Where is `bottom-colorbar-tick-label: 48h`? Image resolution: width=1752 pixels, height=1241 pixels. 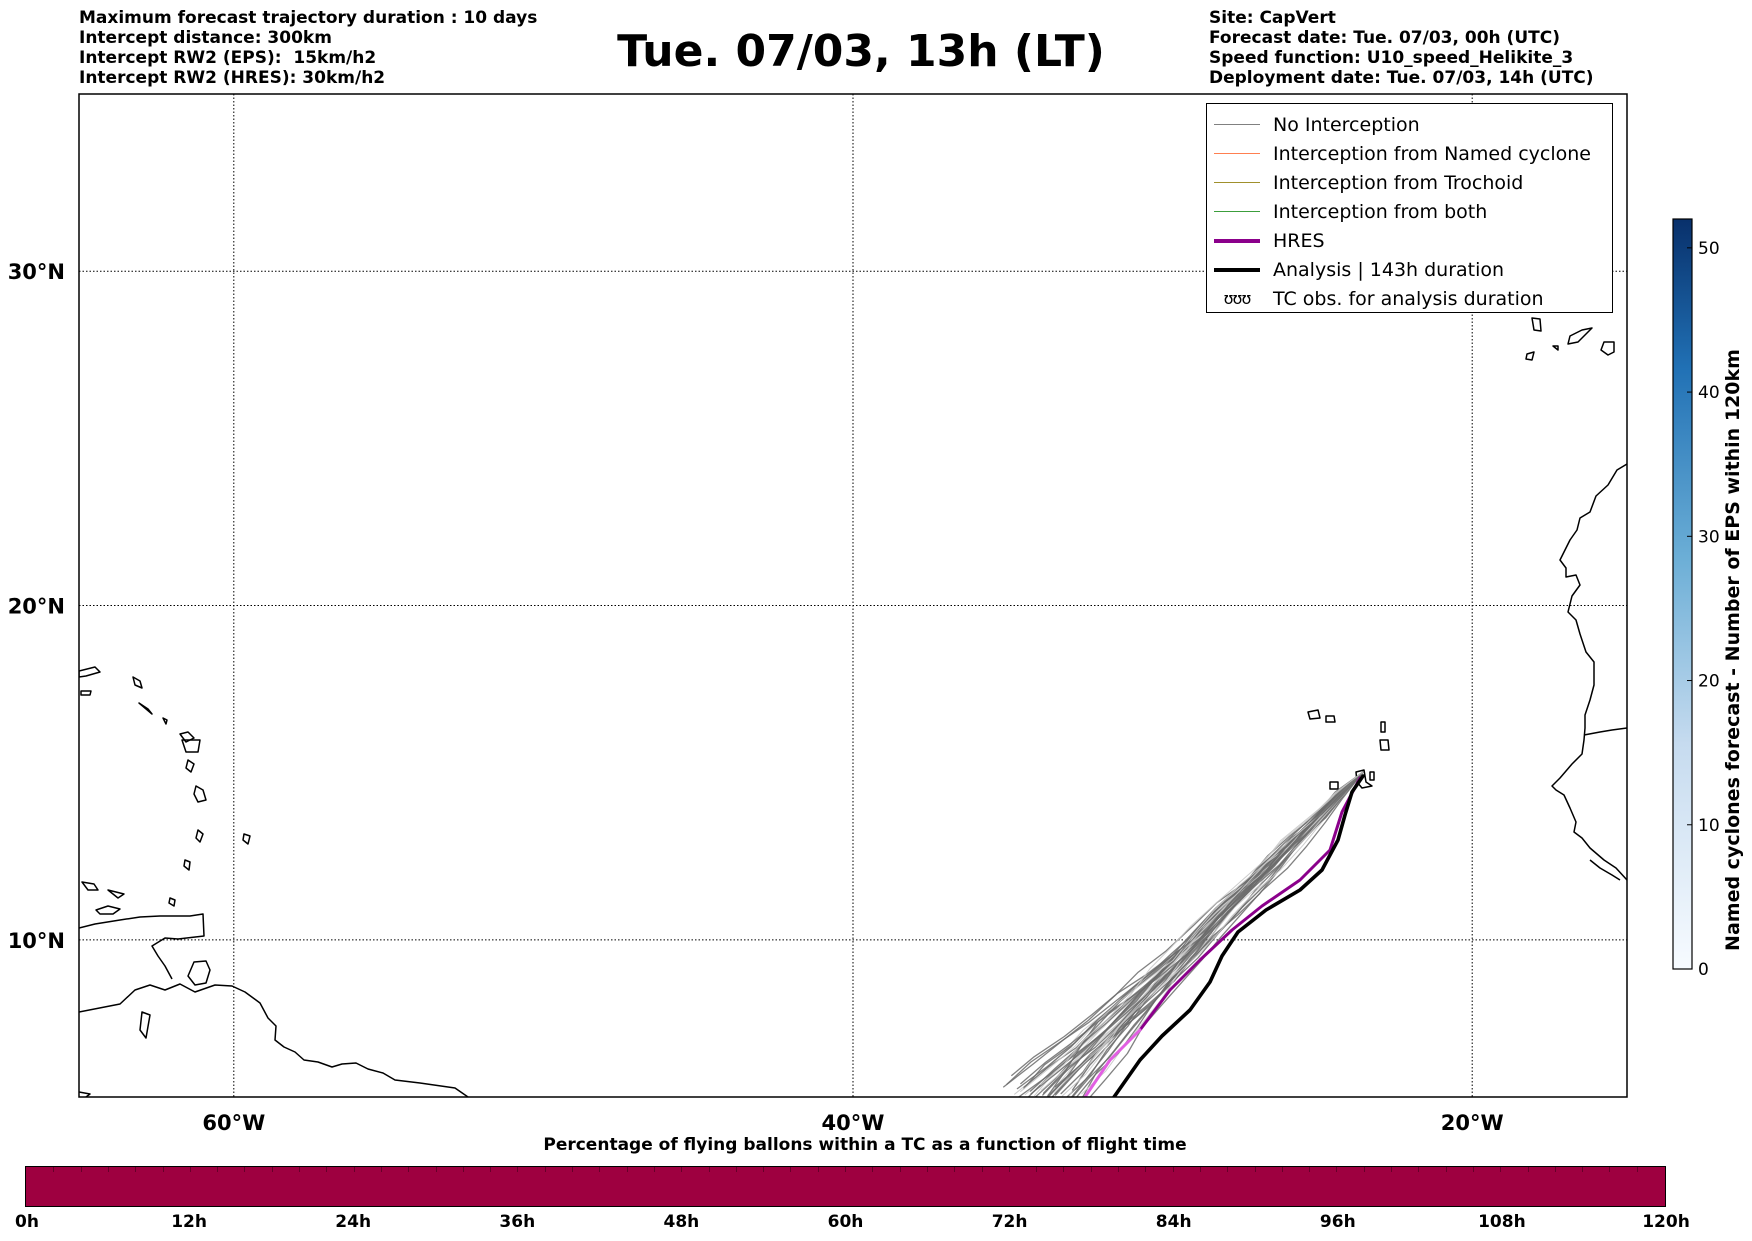
bottom-colorbar-tick-label: 48h is located at coordinates (681, 1222).